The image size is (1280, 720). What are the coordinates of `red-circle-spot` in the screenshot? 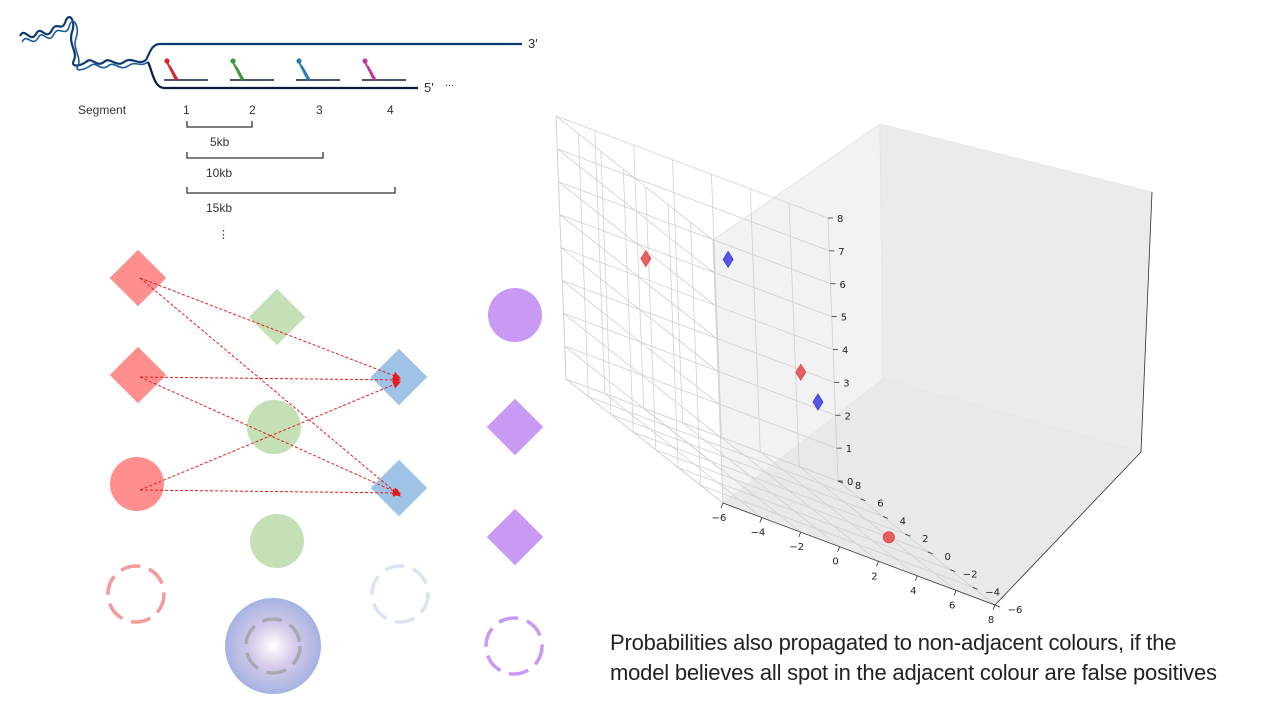 It's located at (137, 484).